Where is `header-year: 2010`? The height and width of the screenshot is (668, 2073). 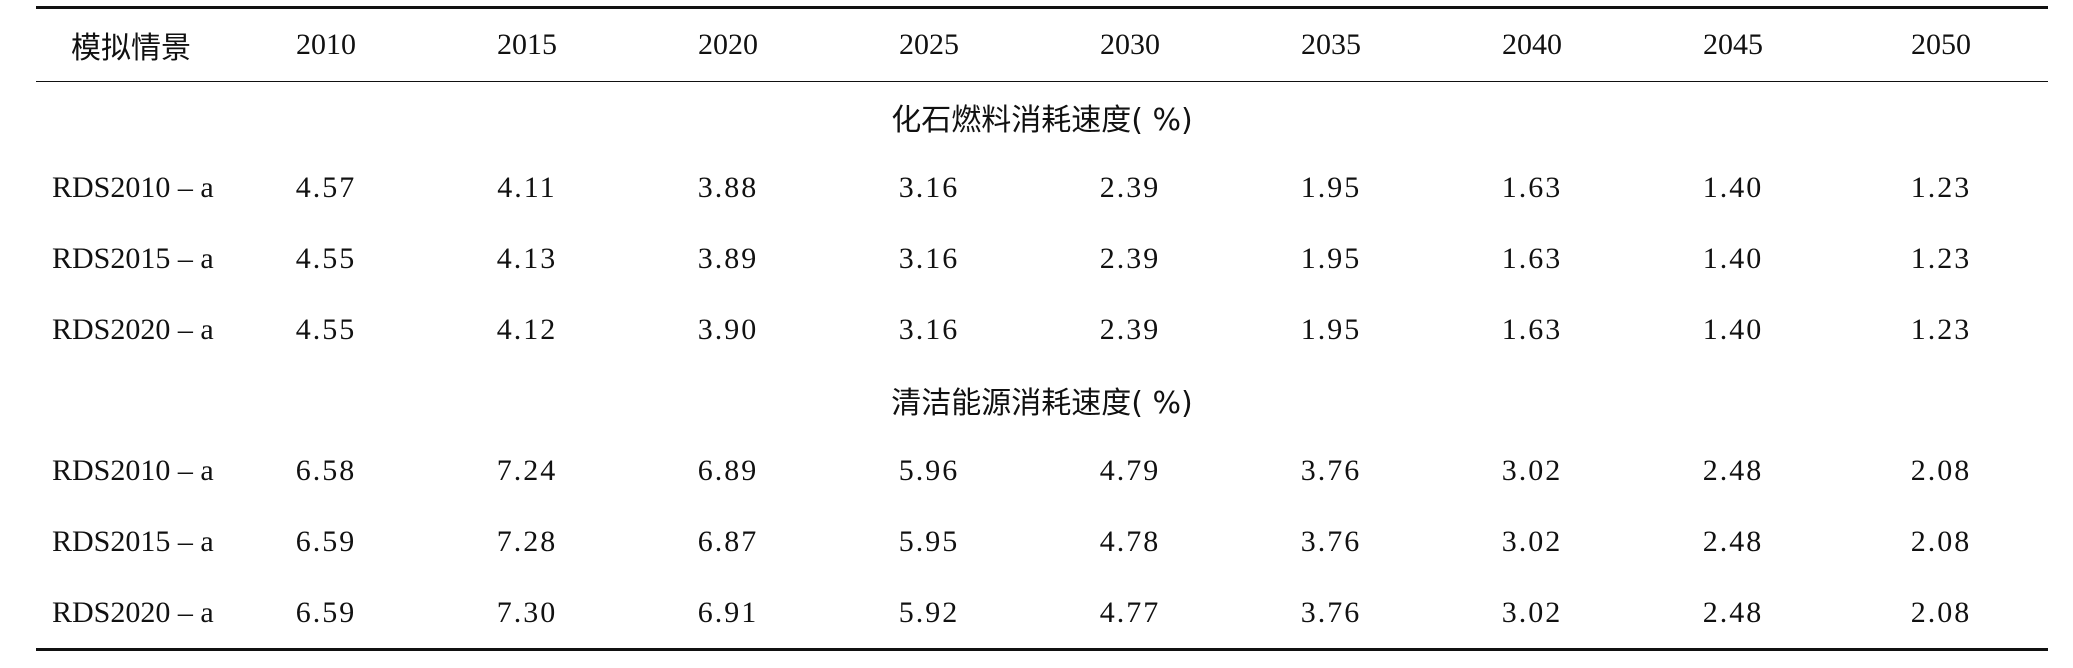 header-year: 2010 is located at coordinates (326, 44).